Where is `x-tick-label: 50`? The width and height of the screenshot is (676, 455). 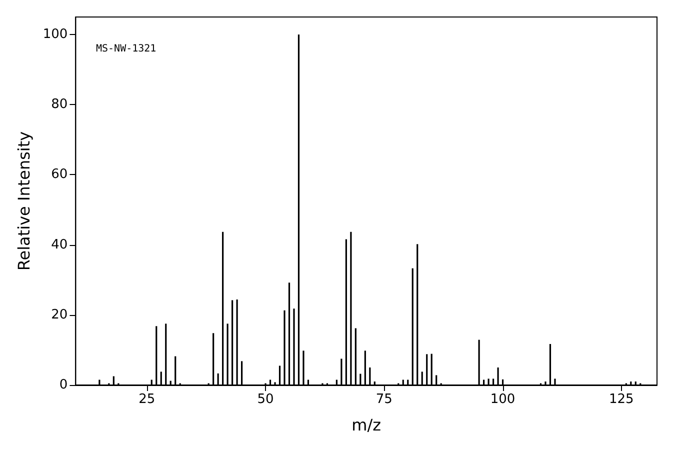 x-tick-label: 50 is located at coordinates (265, 399).